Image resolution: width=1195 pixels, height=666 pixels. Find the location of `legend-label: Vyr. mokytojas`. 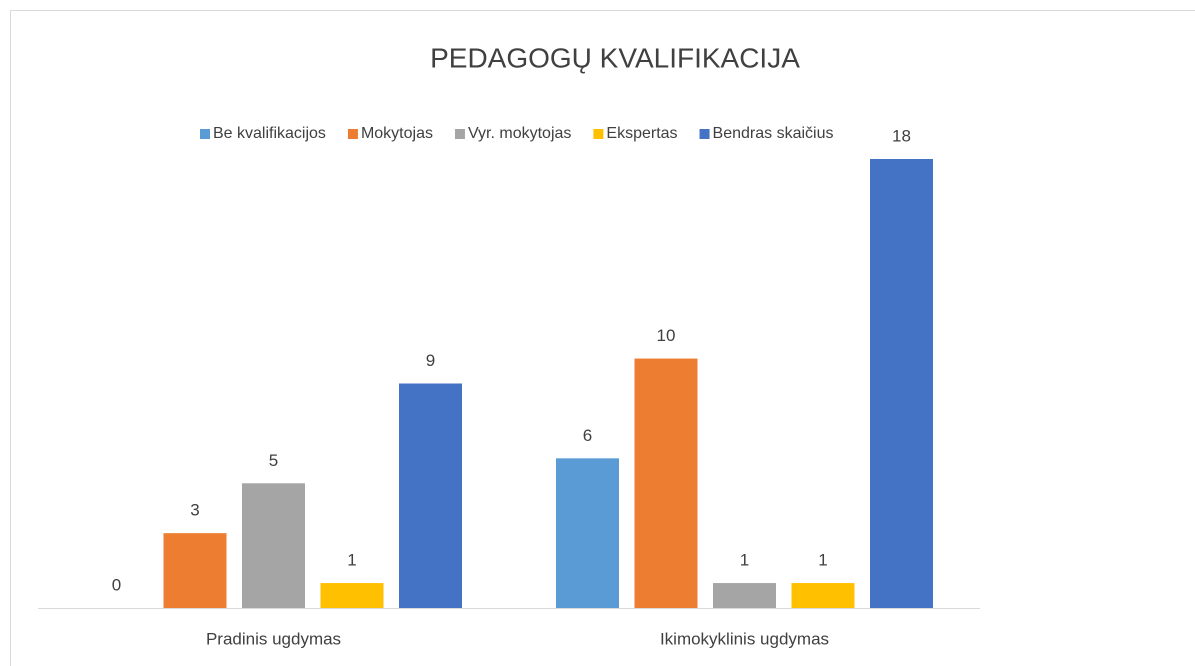

legend-label: Vyr. mokytojas is located at coordinates (519, 133).